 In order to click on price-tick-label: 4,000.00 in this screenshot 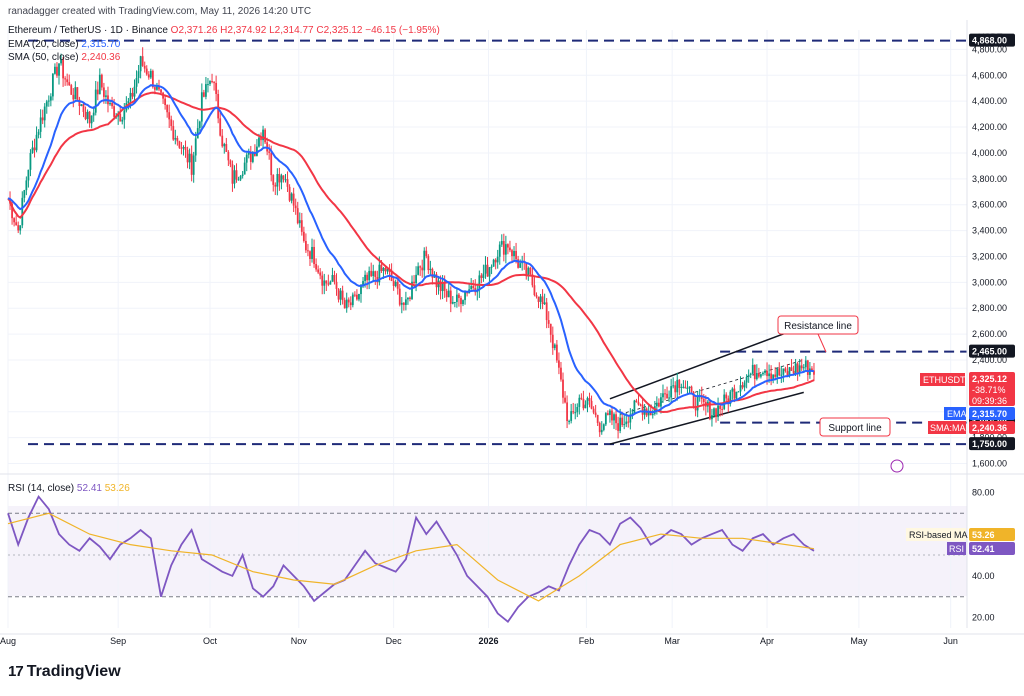, I will do `click(989, 153)`.